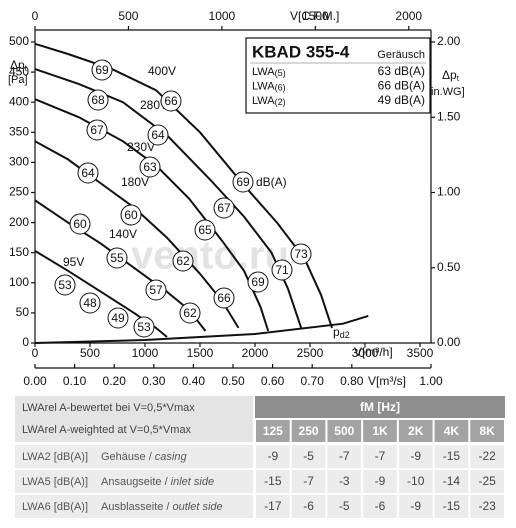  What do you see at coordinates (280, 73) in the screenshot?
I see `legend-sub: (5)` at bounding box center [280, 73].